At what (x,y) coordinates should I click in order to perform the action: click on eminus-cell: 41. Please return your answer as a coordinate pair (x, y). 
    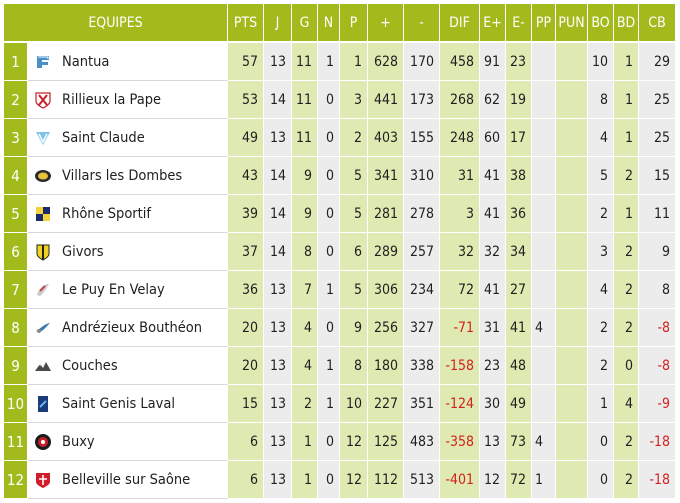
    Looking at the image, I should click on (519, 328).